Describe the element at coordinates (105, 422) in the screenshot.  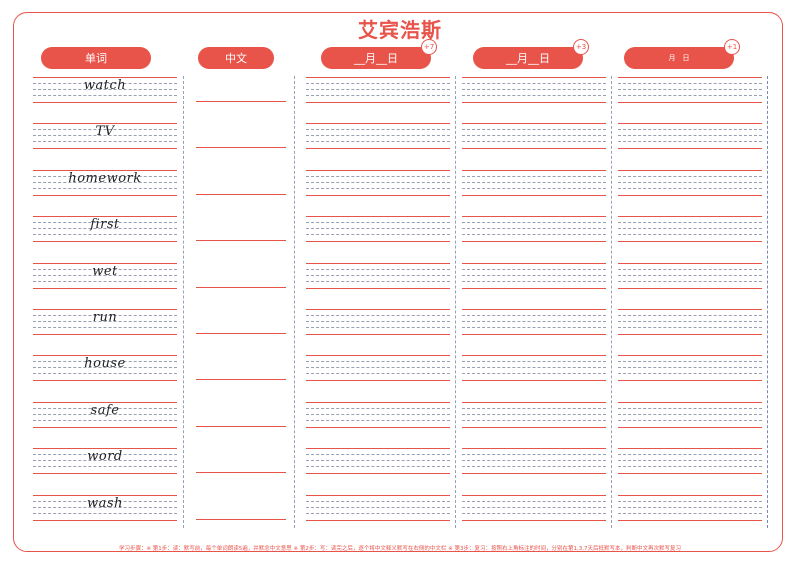
I see `word-row: safe` at that location.